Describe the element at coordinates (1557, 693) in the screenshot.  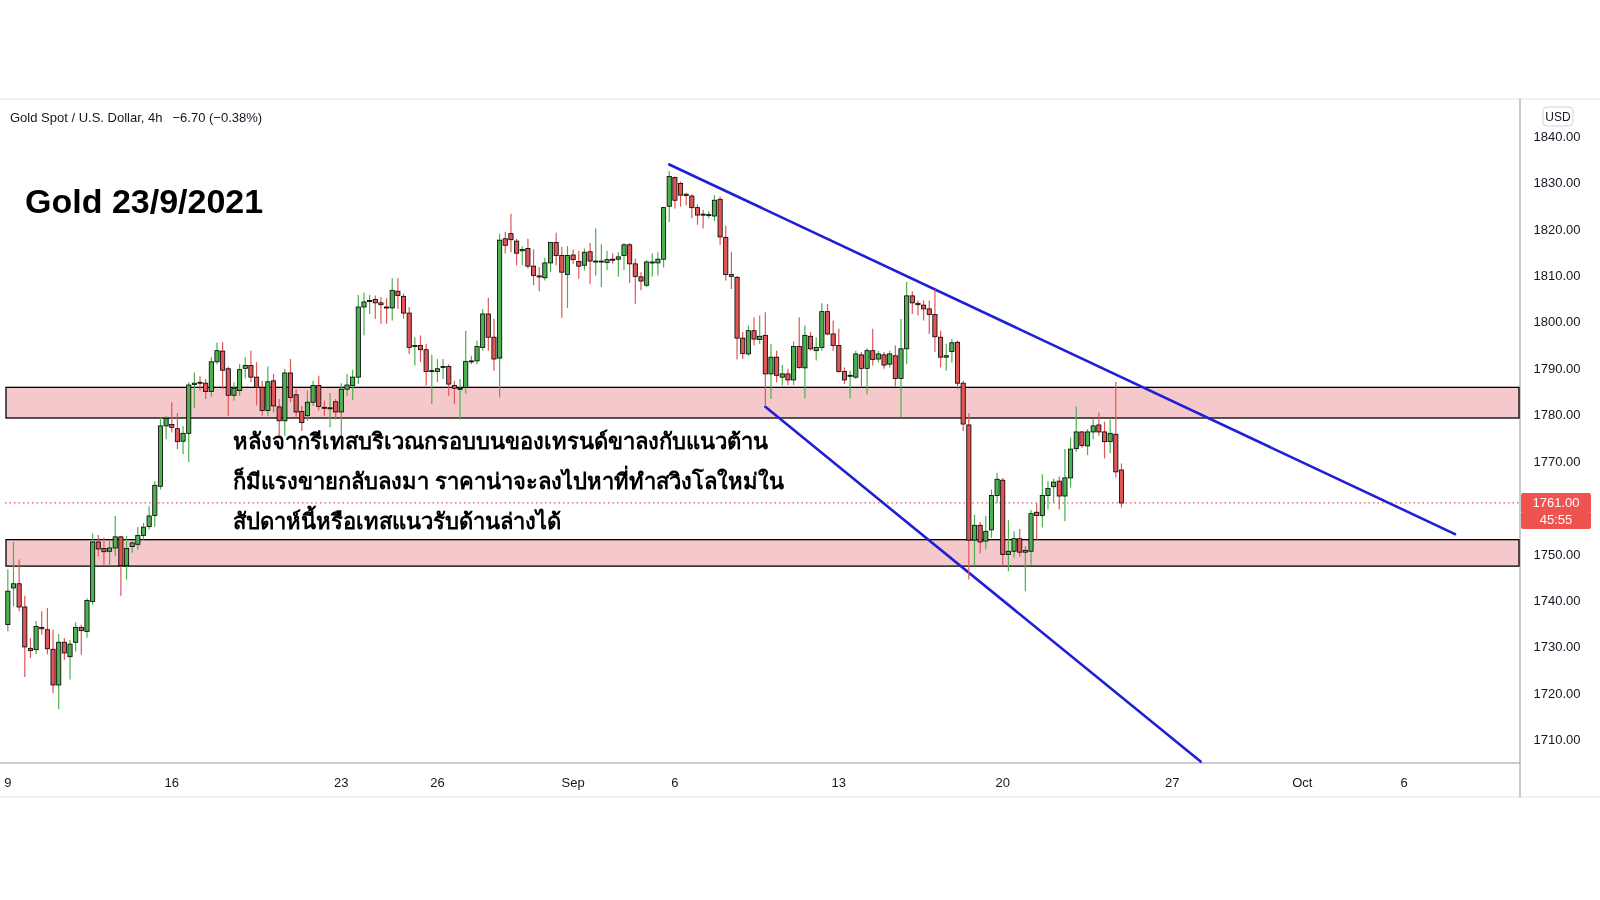
I see `y-tick-label: 1720.00` at that location.